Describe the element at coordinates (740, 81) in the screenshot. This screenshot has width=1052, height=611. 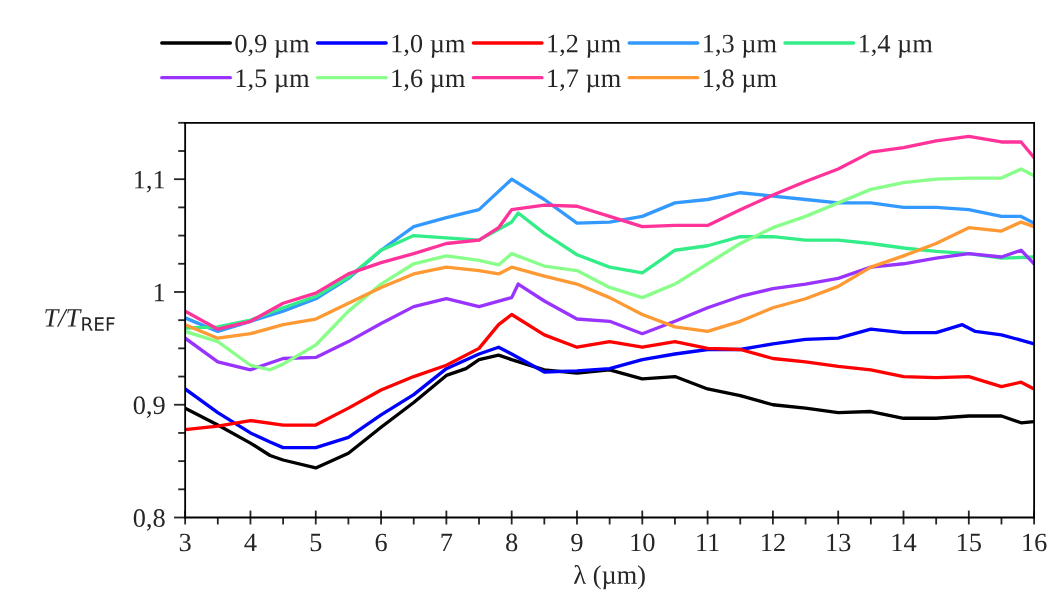
I see `legend-label: 1,8 µm` at that location.